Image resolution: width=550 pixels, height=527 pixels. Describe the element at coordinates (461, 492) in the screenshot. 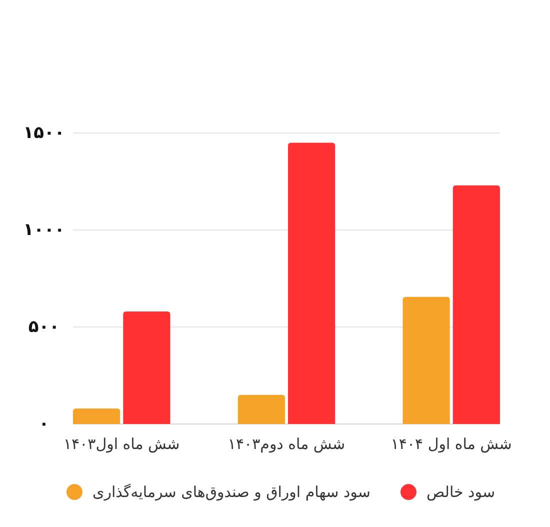

I see `legend-label: سود خالص` at that location.